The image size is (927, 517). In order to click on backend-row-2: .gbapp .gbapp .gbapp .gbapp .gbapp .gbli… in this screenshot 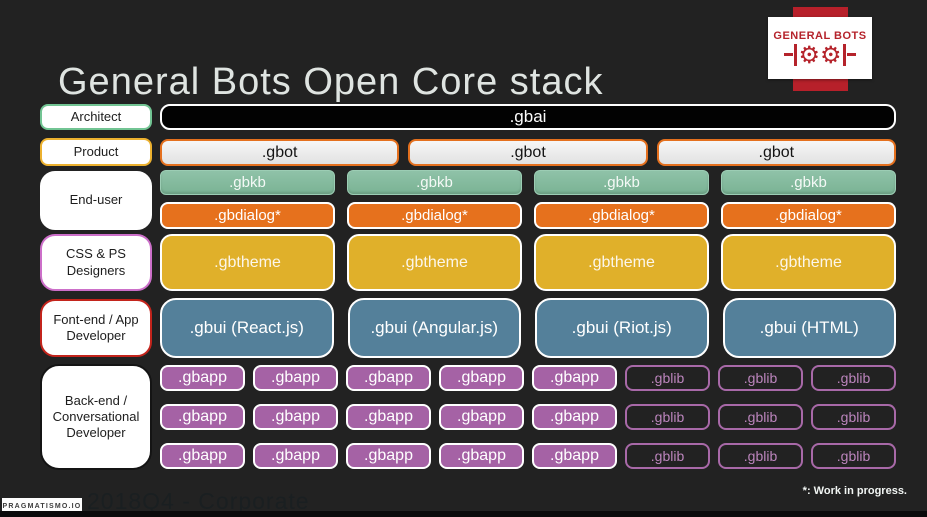, I will do `click(528, 417)`.